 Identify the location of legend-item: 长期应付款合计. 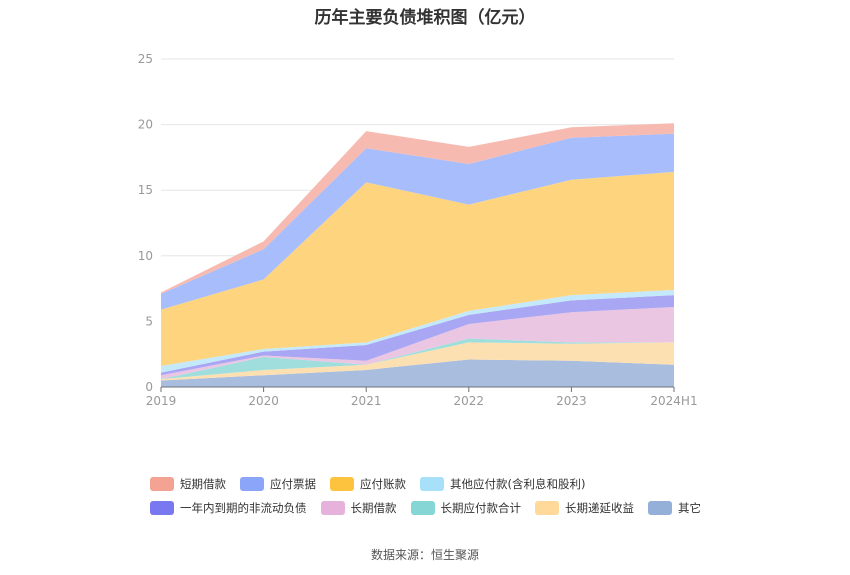
(466, 508).